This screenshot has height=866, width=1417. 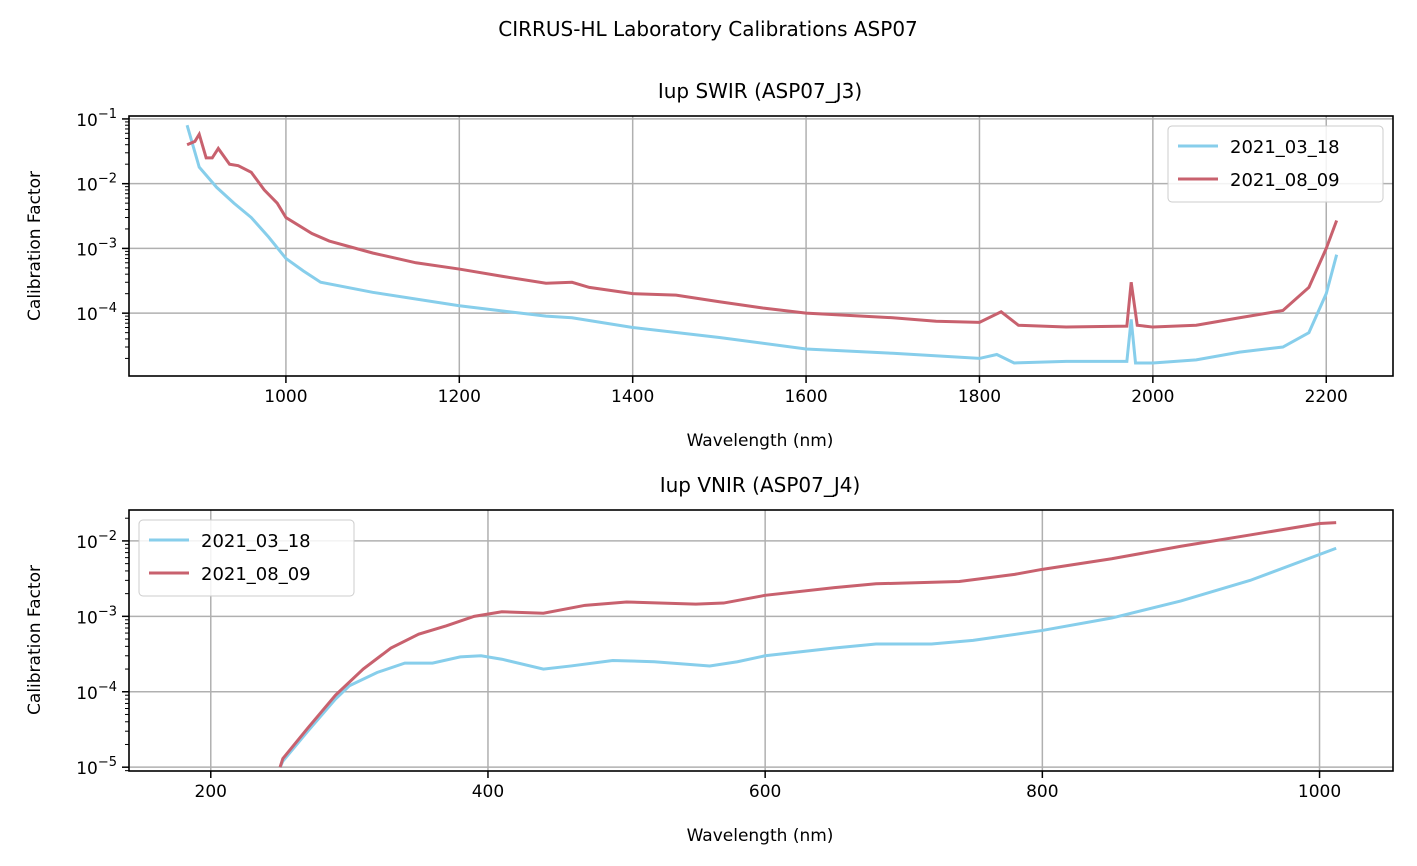 I want to click on vnir-ylabel: Calibration Factor, so click(x=35, y=640).